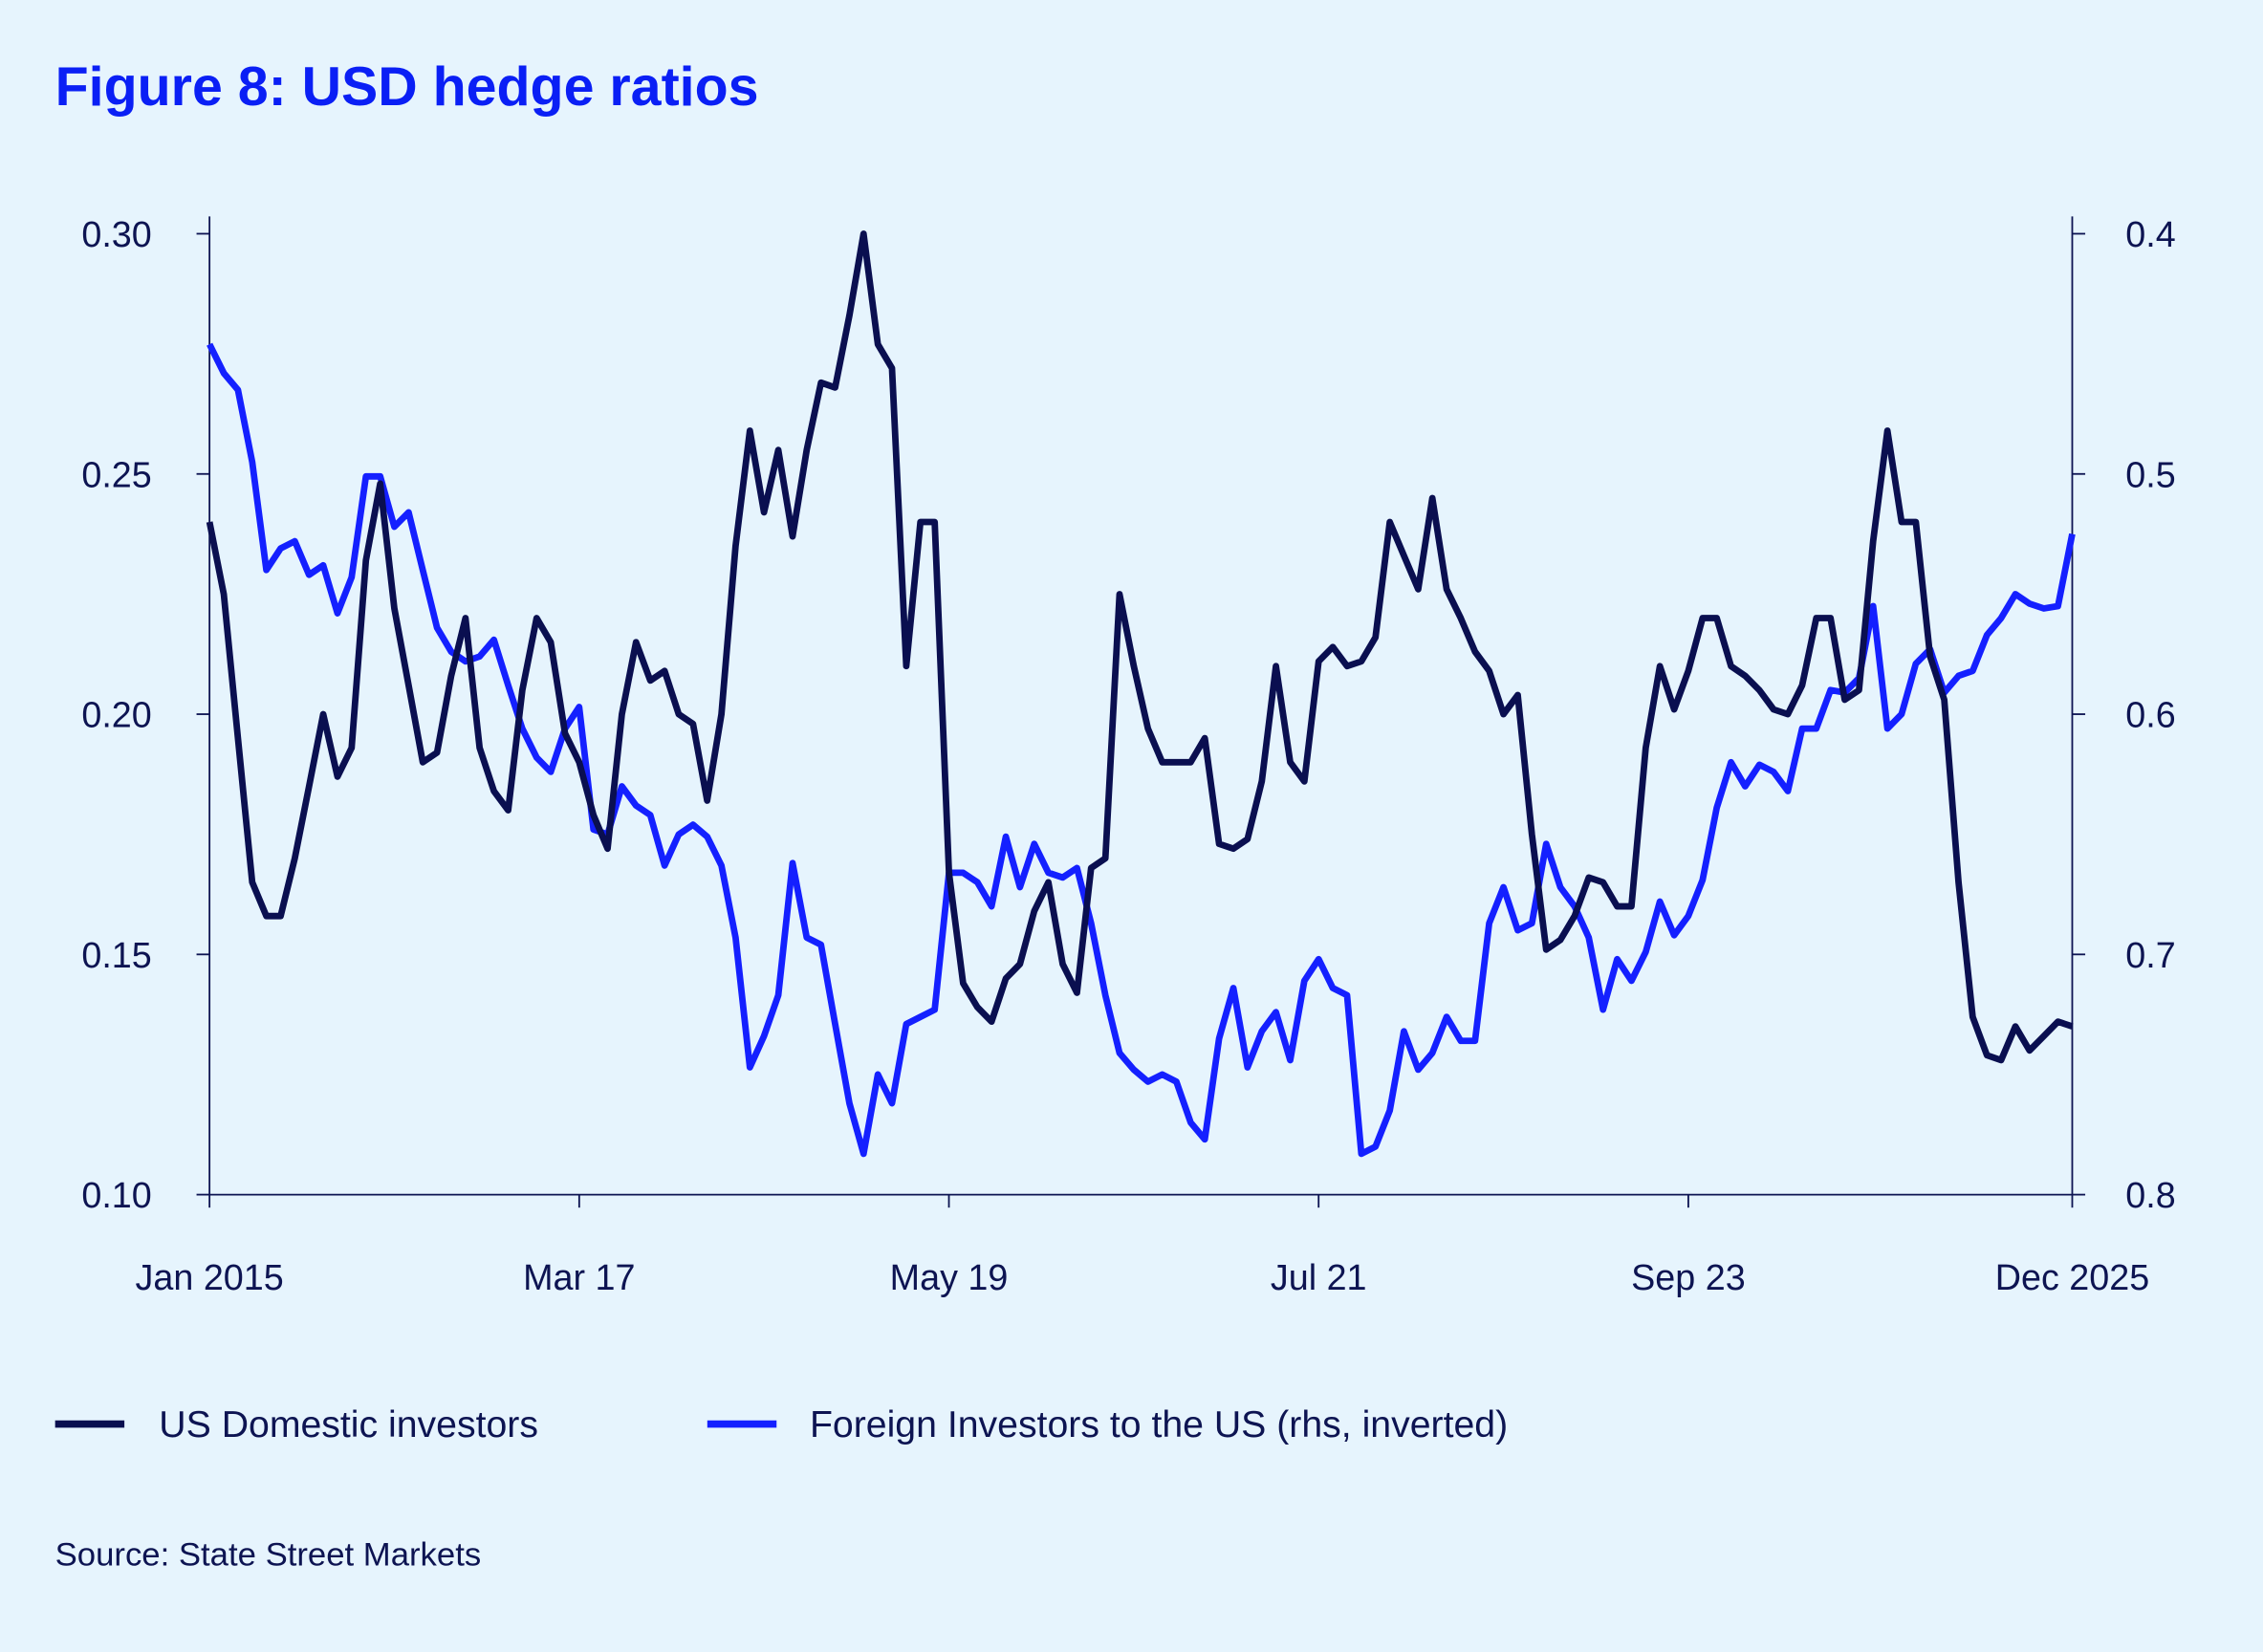  Describe the element at coordinates (116, 234) in the screenshot. I see `y-left-tick-label: 0.30` at that location.